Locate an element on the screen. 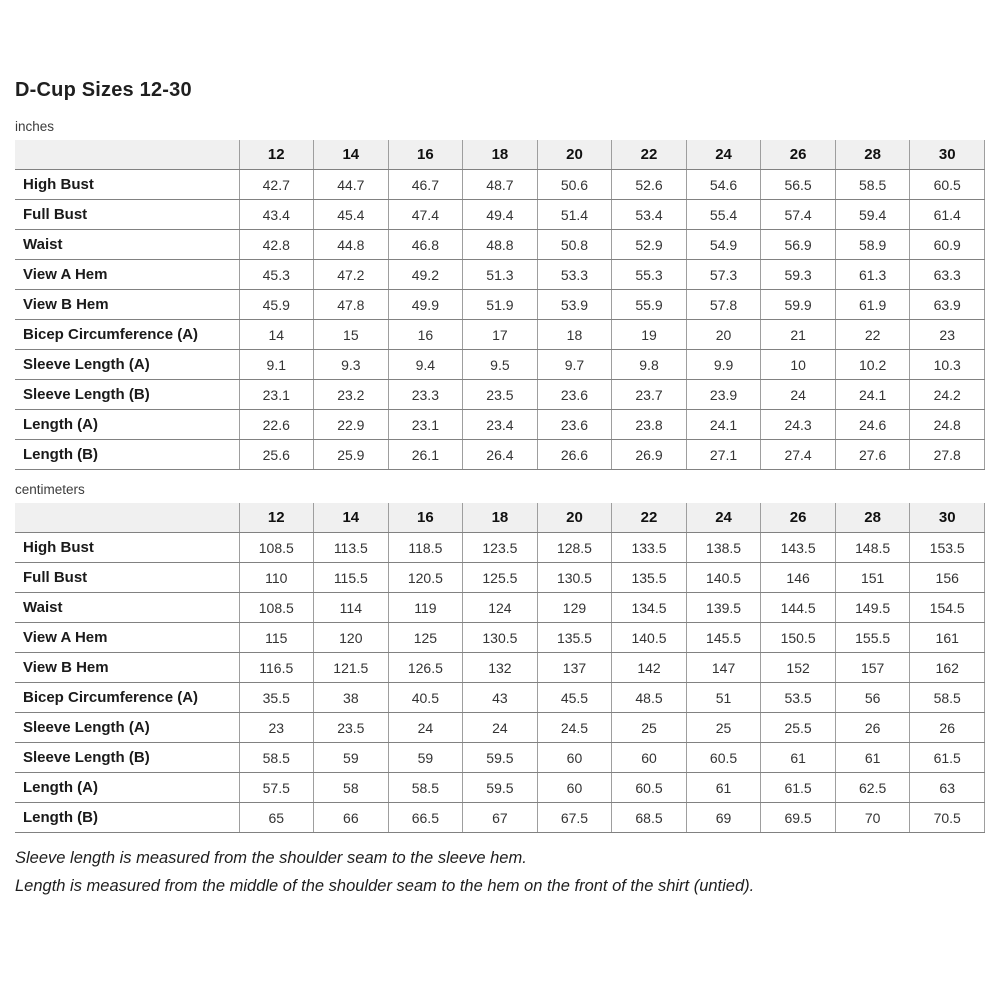 The height and width of the screenshot is (1000, 1000). measurement-value: 49.2 is located at coordinates (426, 274).